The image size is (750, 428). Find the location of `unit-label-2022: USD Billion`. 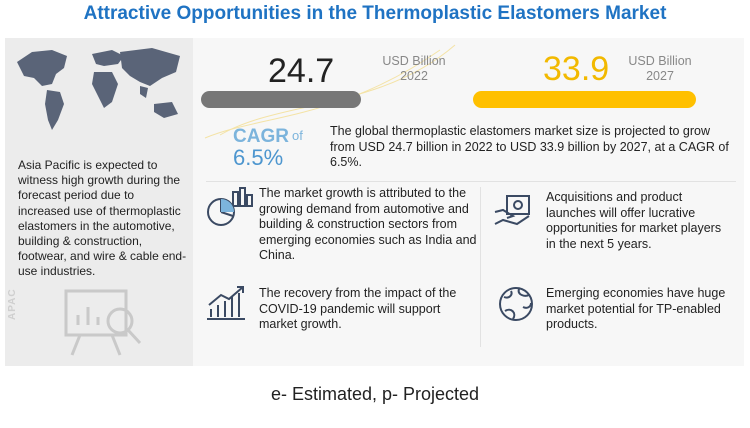

unit-label-2022: USD Billion is located at coordinates (414, 61).